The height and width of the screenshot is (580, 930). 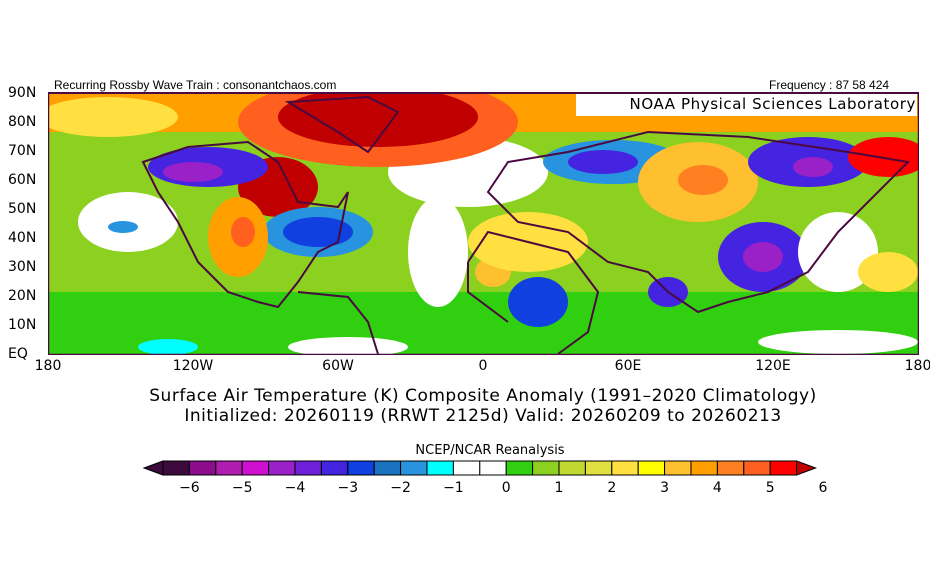 I want to click on noaa-label: NOAA Physical Sciences Laboratory, so click(x=772, y=104).